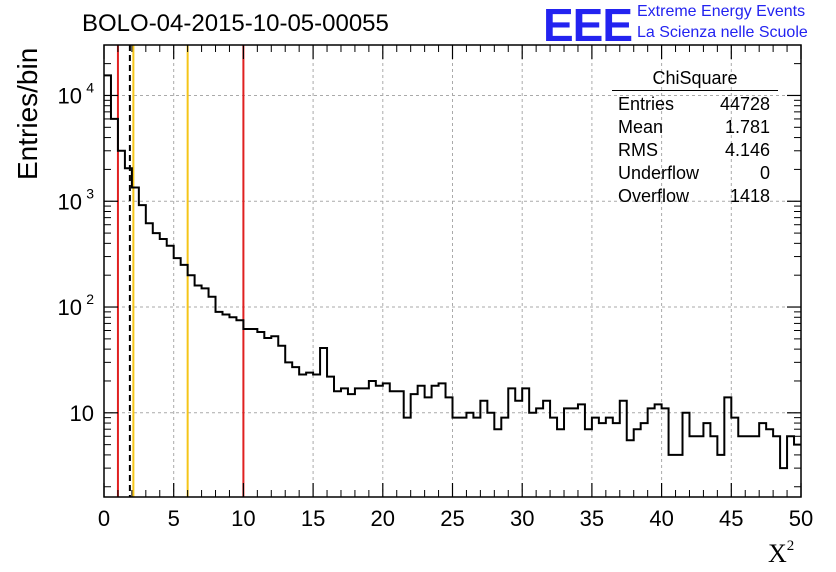 This screenshot has height=572, width=836. What do you see at coordinates (646, 104) in the screenshot?
I see `stats-label: Entries` at bounding box center [646, 104].